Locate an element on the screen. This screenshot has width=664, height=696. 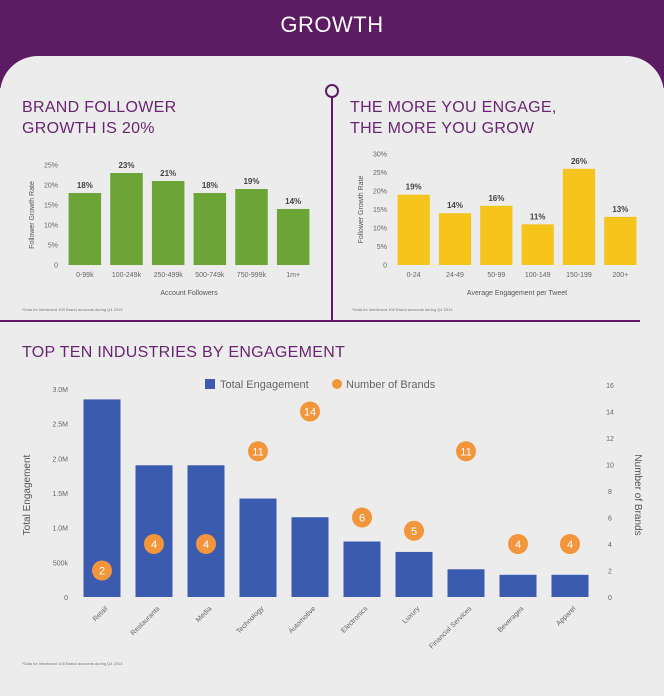
legend-label-total-engagement: Total Engagement is located at coordinates (264, 385).